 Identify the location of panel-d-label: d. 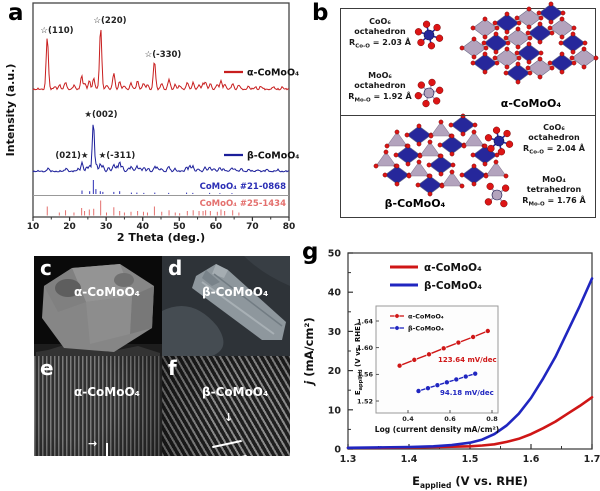
(175, 268).